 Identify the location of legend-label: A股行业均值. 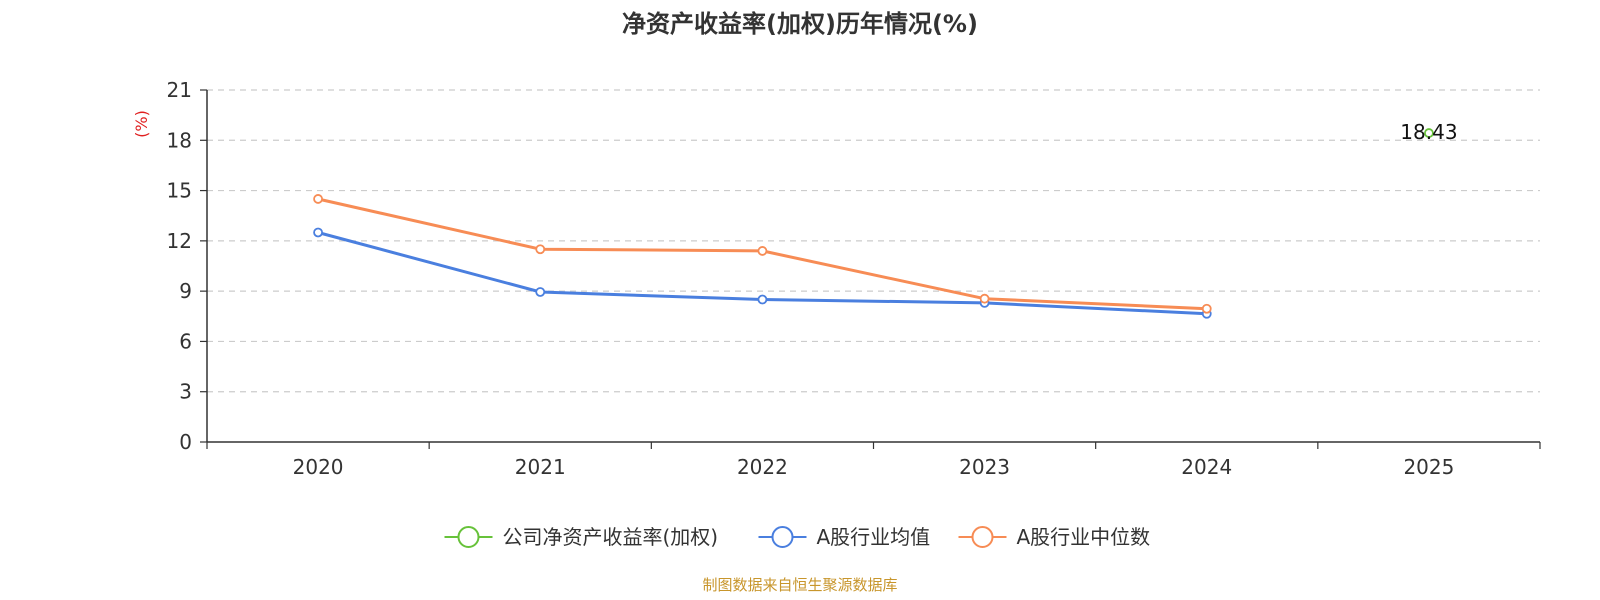
(874, 537).